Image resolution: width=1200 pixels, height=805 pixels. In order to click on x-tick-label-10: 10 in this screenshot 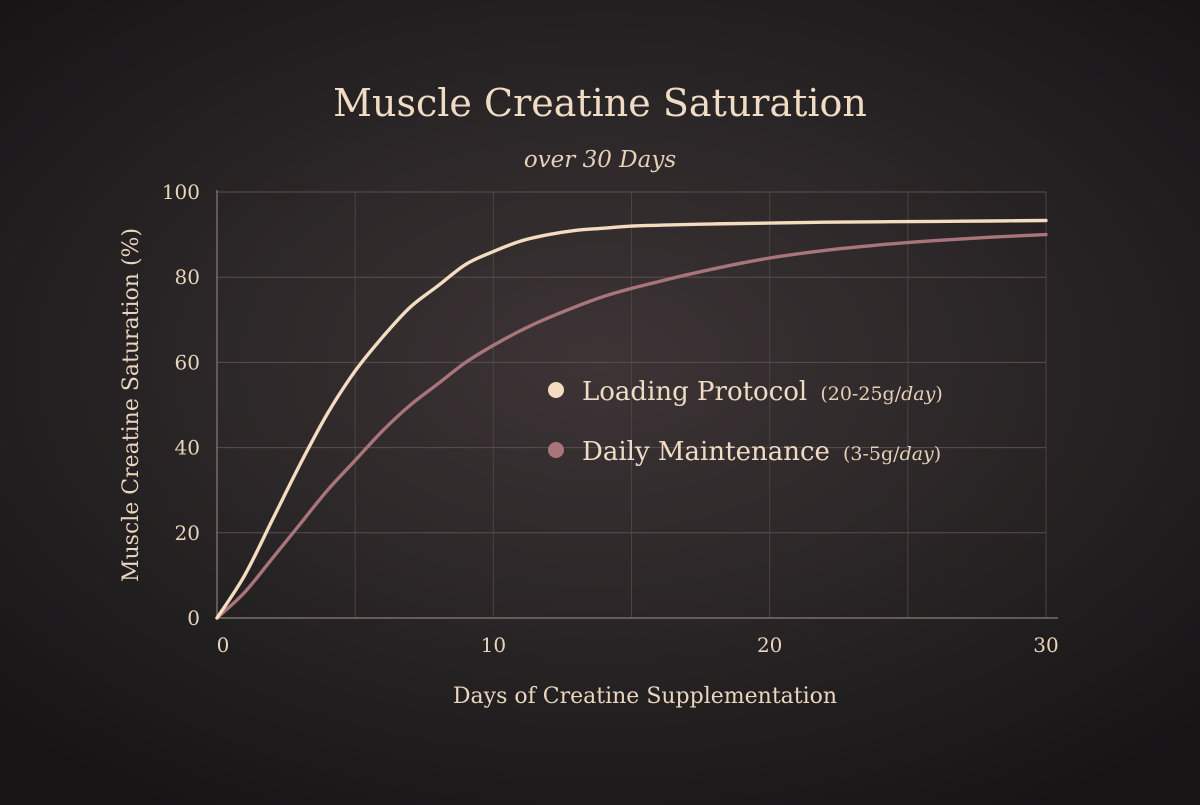, I will do `click(493, 645)`.